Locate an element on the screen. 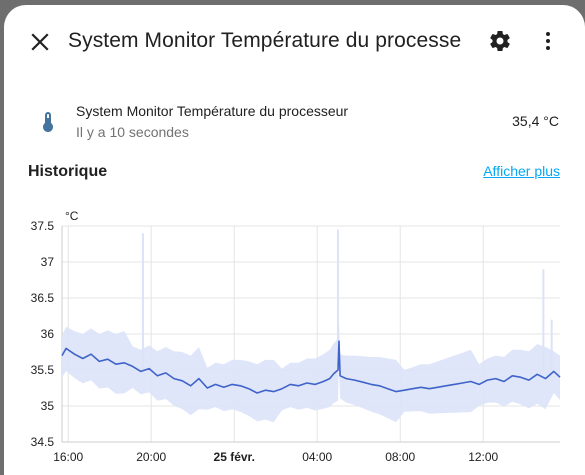  close-icon is located at coordinates (40, 42).